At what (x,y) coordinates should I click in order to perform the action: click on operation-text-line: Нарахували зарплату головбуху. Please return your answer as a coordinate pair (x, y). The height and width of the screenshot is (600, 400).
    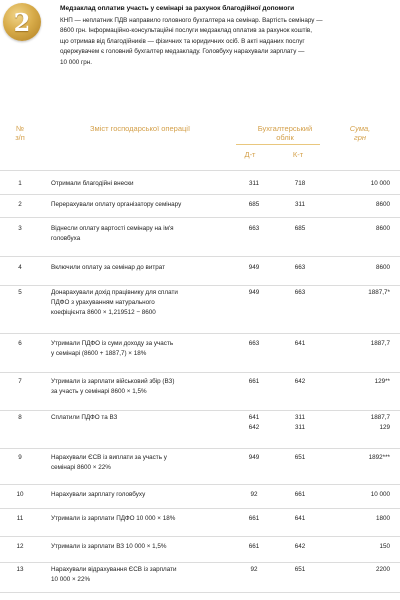
    Looking at the image, I should click on (98, 494).